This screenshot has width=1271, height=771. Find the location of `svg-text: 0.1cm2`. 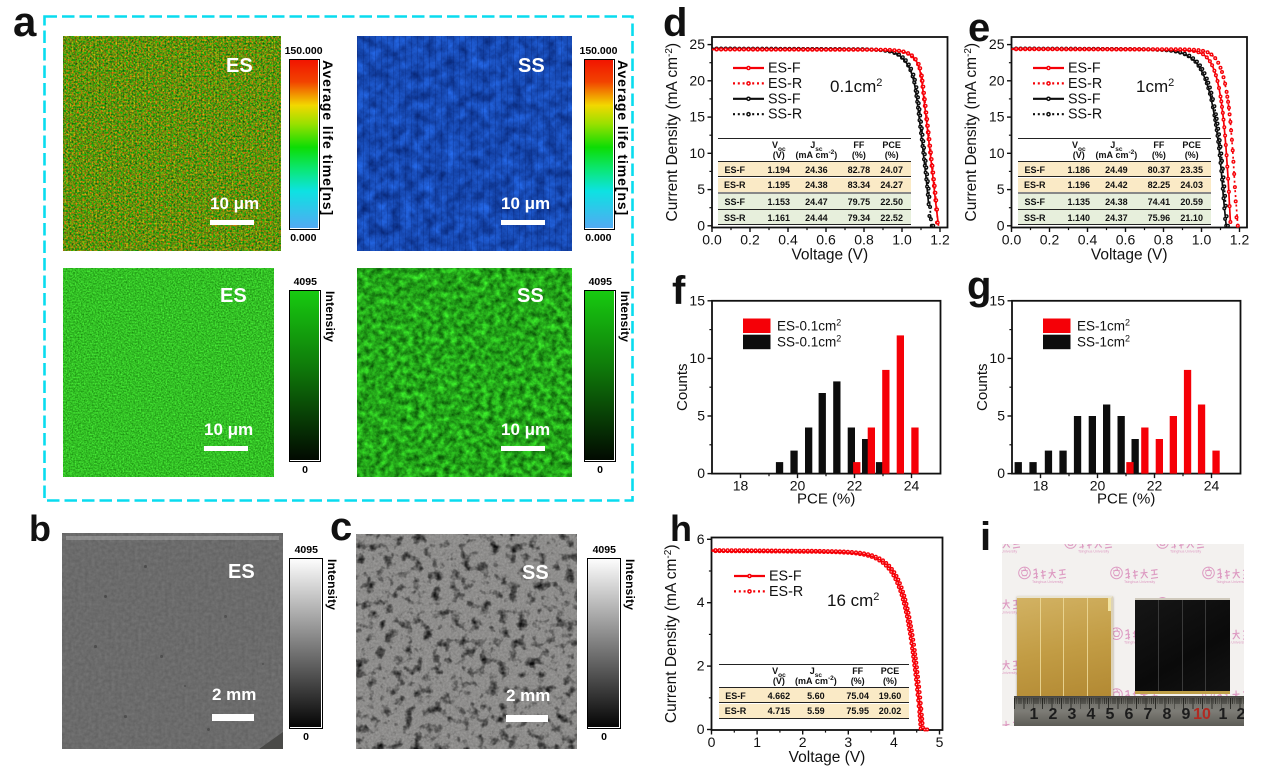

svg-text: 0.1cm2 is located at coordinates (856, 86).